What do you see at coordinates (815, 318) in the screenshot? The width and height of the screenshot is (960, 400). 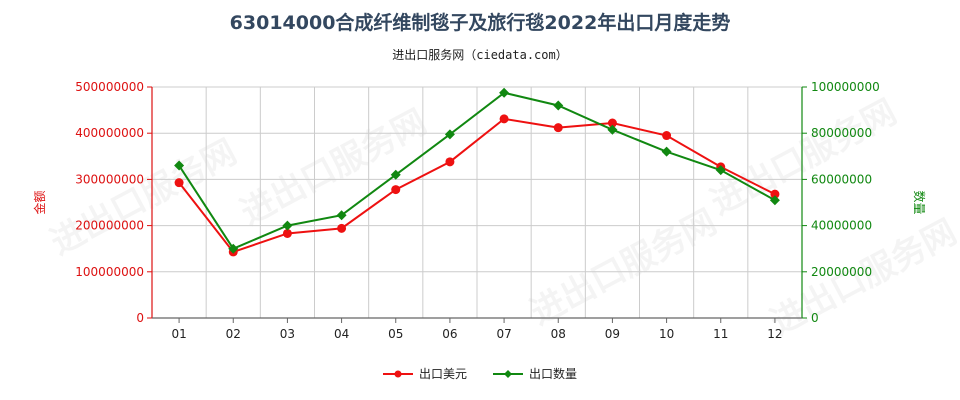 I see `right-tick-label: 0` at bounding box center [815, 318].